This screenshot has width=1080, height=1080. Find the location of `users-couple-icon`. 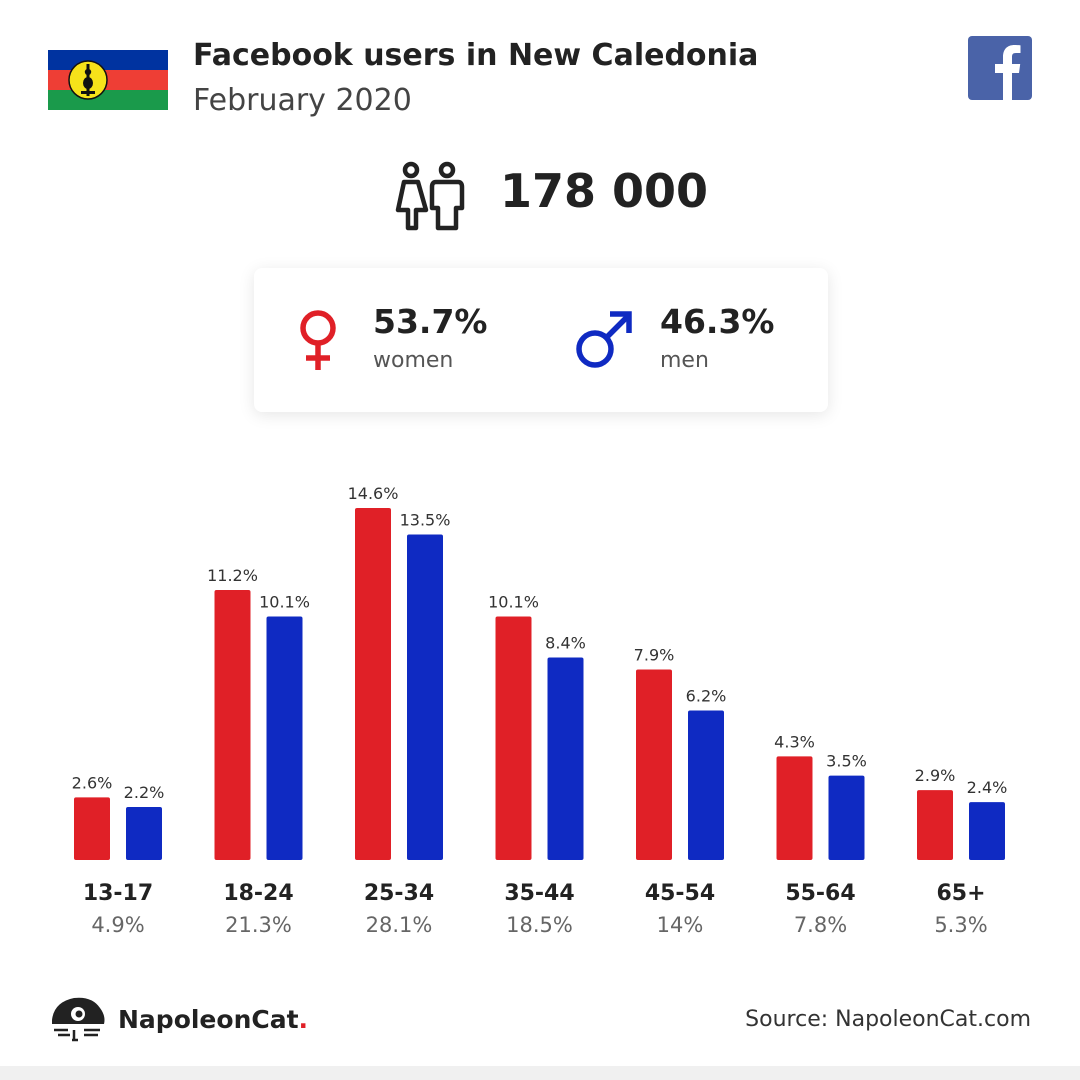

users-couple-icon is located at coordinates (430, 196).